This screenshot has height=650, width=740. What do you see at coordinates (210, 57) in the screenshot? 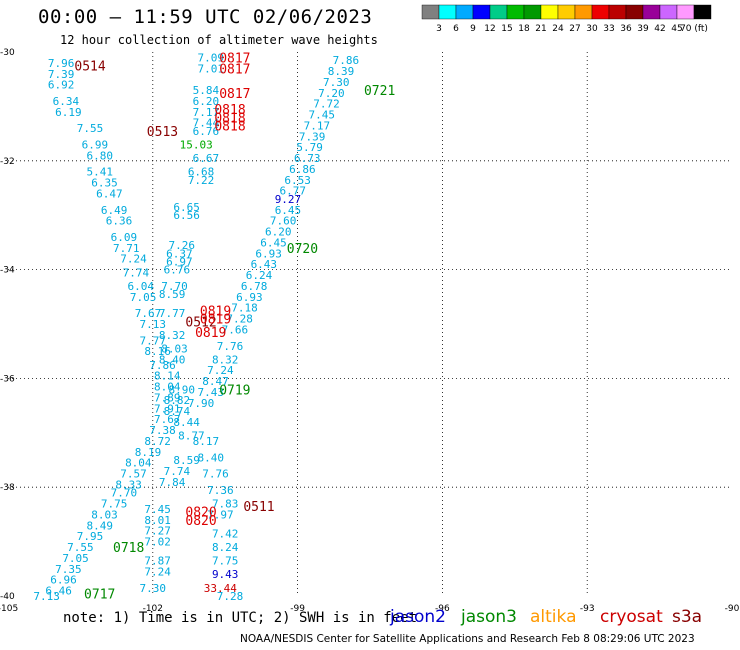
I see `swh-value: 7.09` at bounding box center [210, 57].